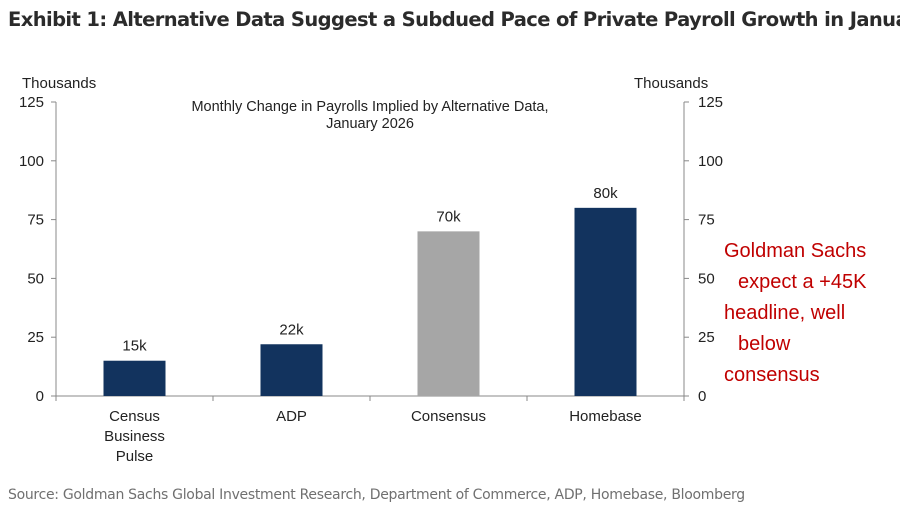  Describe the element at coordinates (59, 83) in the screenshot. I see `left-axis-unit: Thousands` at that location.